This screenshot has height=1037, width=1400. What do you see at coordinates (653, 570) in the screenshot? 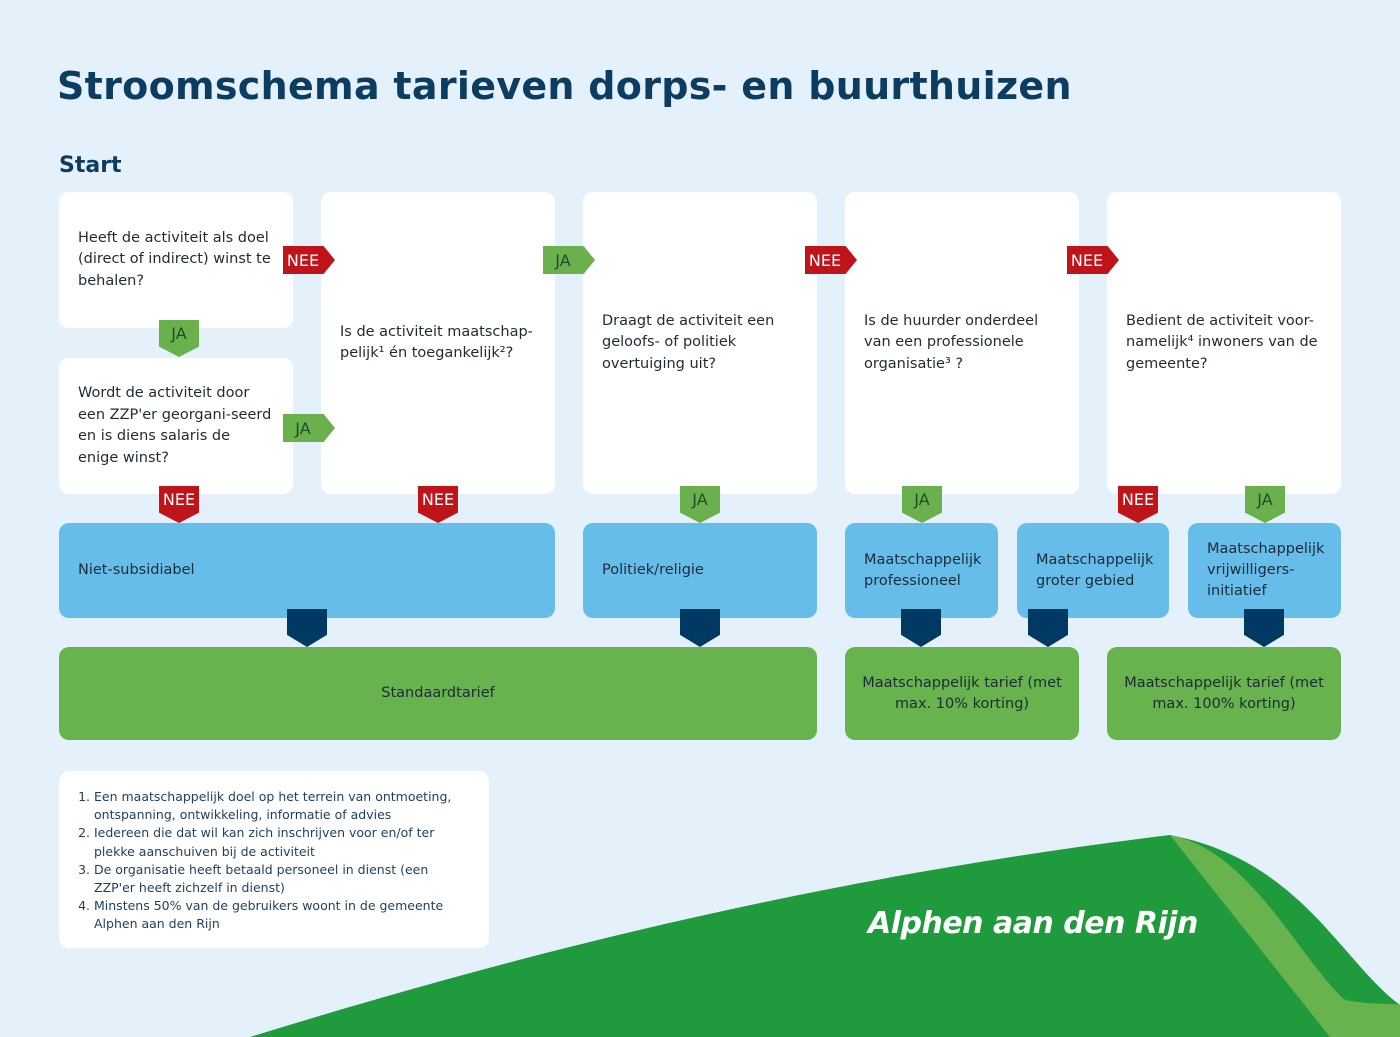
I see `category-text: Politiek/religie` at bounding box center [653, 570].